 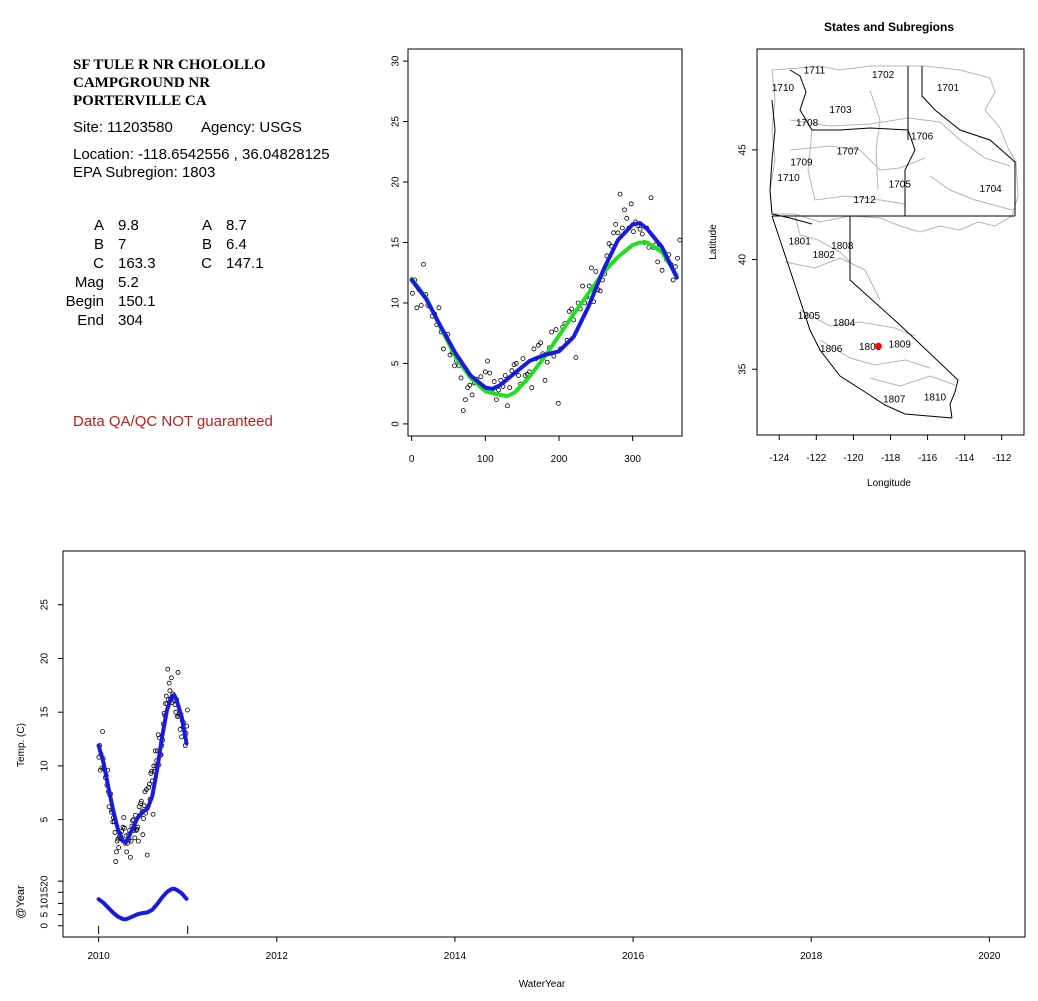 I want to click on region-label: 1806, so click(x=831, y=349).